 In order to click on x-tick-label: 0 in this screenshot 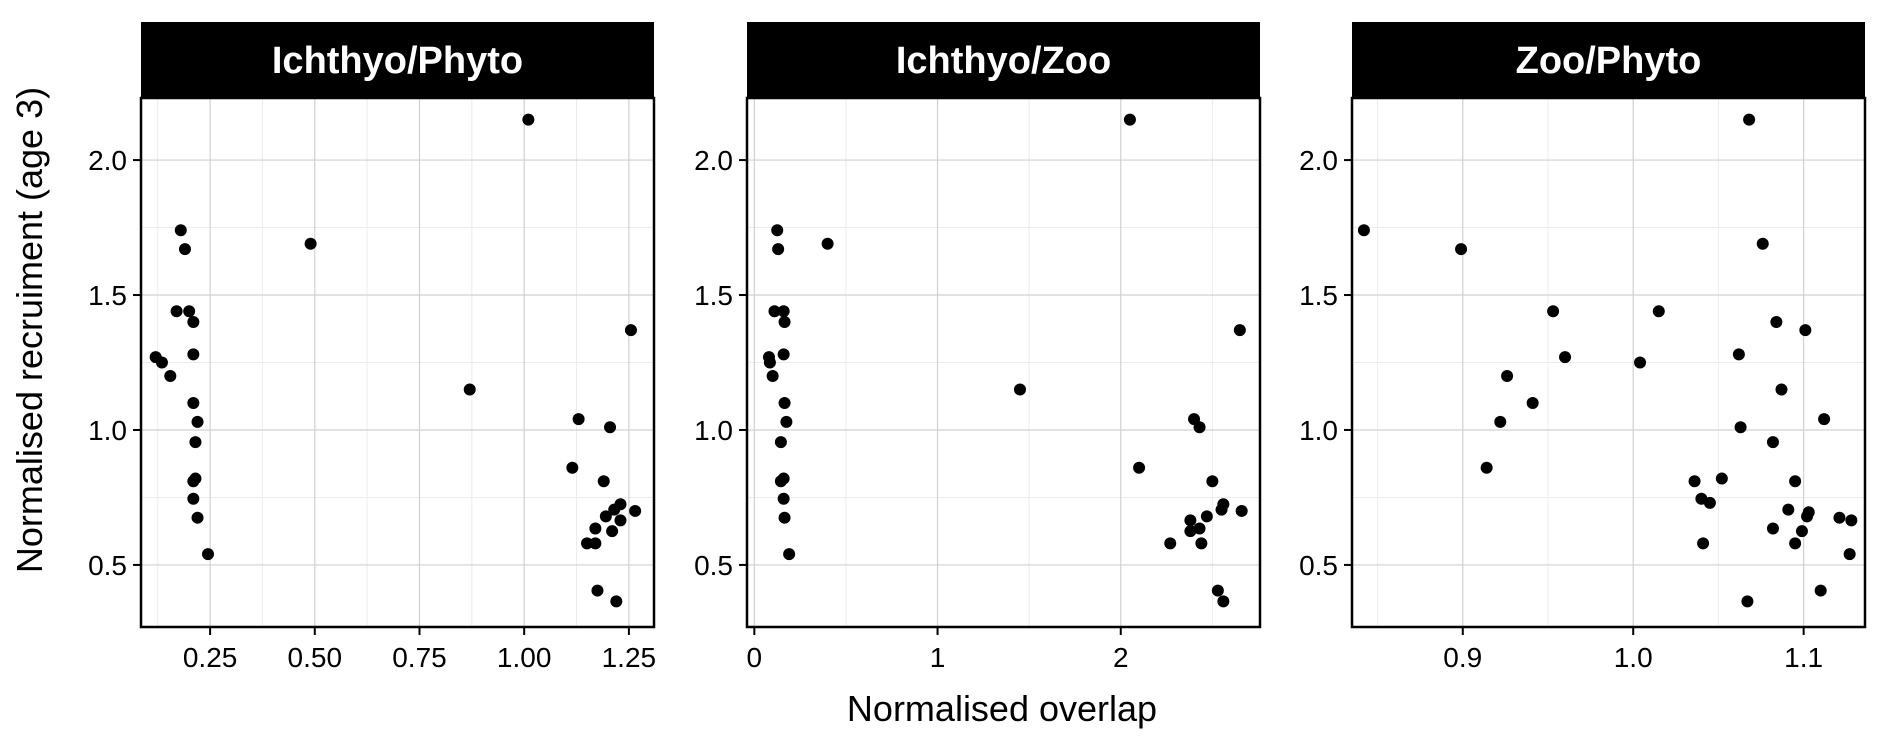, I will do `click(755, 657)`.